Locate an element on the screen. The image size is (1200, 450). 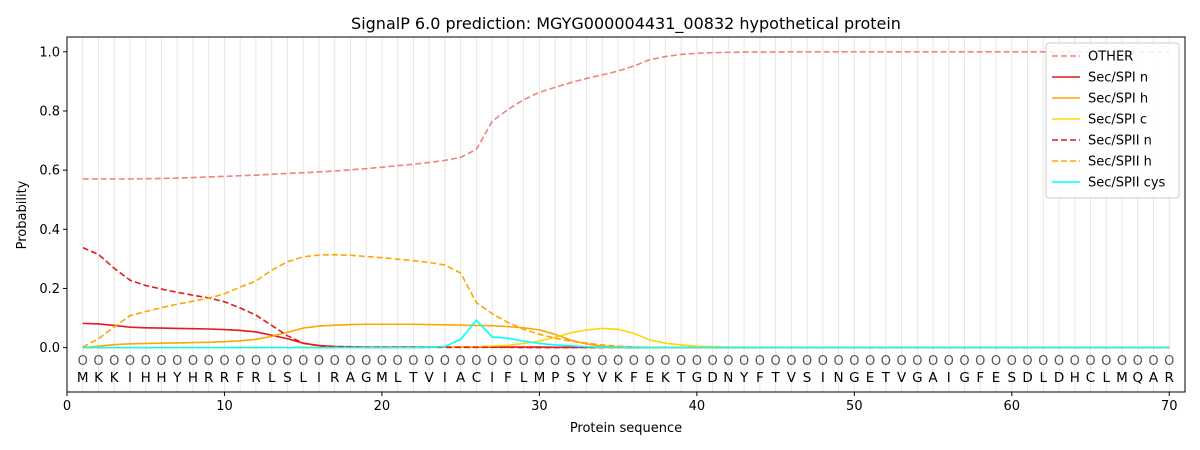
y-tick-label: 0.4 is located at coordinates (49, 230).